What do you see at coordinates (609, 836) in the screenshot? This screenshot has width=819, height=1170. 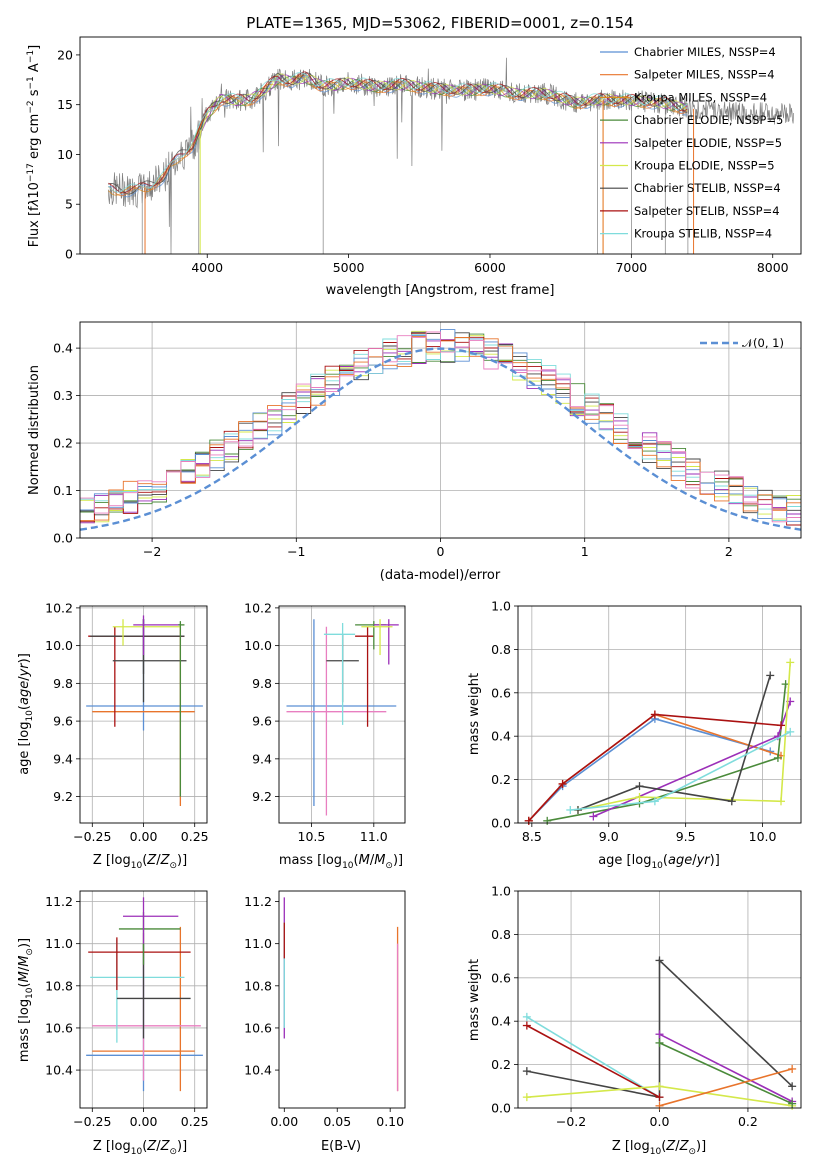 I see `x-tick-label: 9.0` at bounding box center [609, 836].